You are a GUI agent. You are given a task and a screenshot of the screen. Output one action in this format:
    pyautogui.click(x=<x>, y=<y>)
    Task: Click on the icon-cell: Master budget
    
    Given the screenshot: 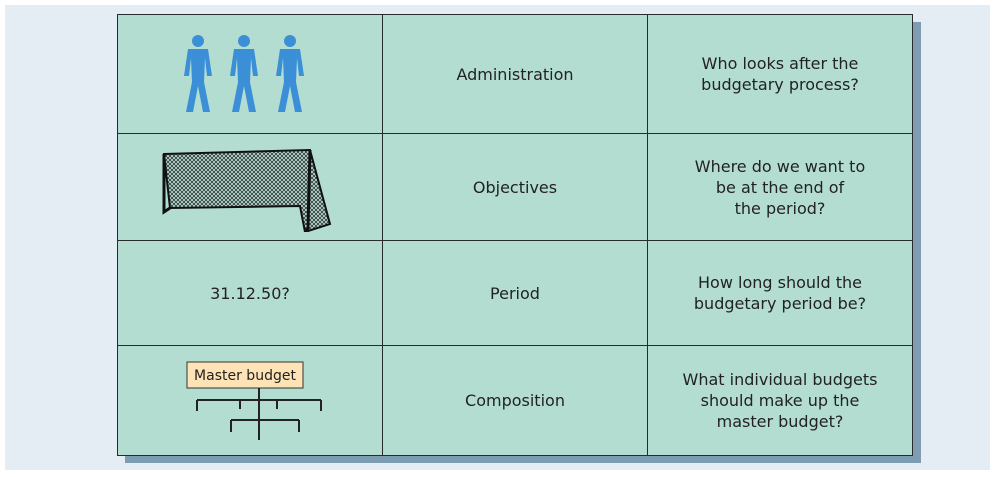 What is the action you would take?
    pyautogui.click(x=250, y=400)
    